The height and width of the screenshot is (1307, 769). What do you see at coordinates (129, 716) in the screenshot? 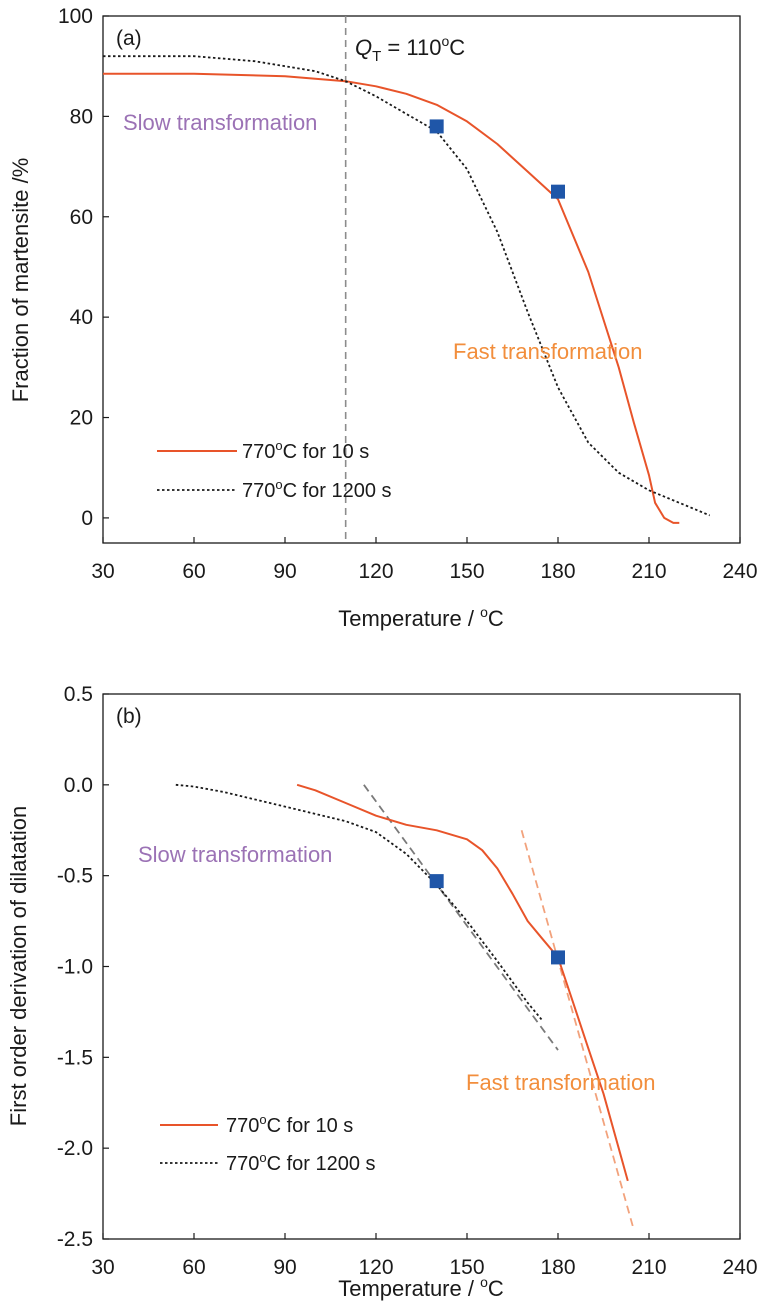
I see `panel-b-label: (b)` at bounding box center [129, 716].